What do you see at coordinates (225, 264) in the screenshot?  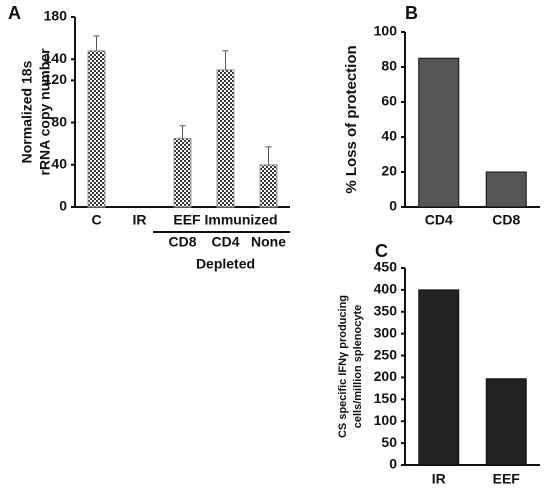 I see `group-label: Depleted` at bounding box center [225, 264].